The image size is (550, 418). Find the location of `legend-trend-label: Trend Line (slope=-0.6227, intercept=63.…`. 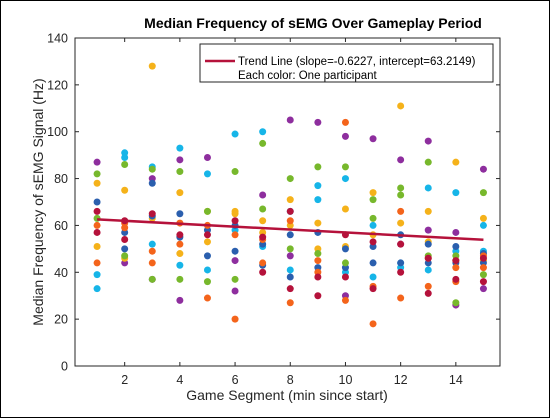

legend-trend-label: Trend Line (slope=-0.6227, intercept=63.… is located at coordinates (357, 62).